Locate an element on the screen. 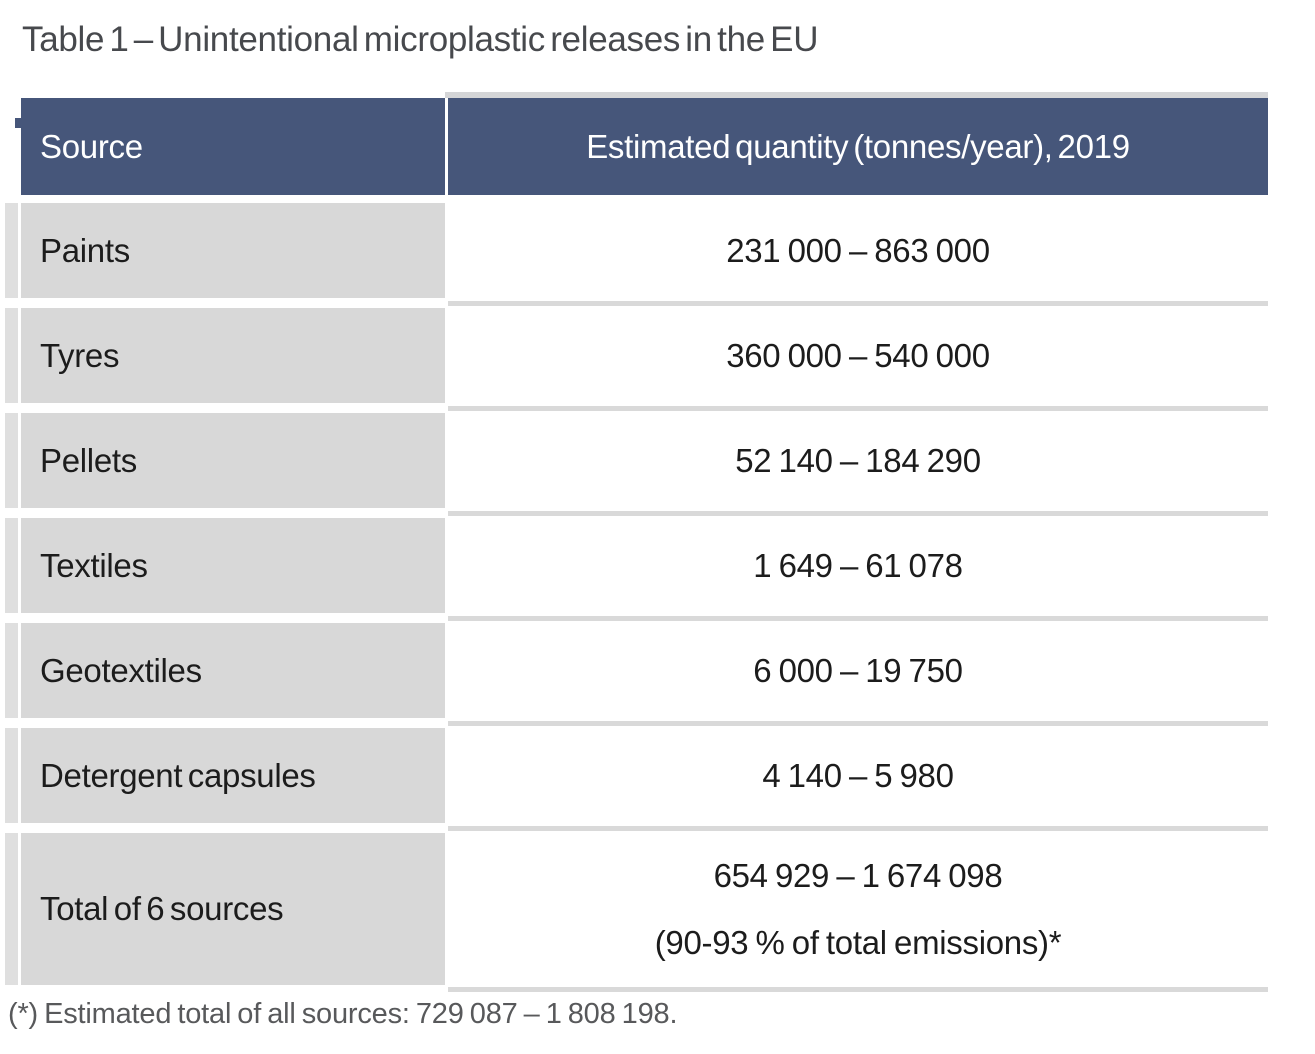 This screenshot has height=1054, width=1315. quantity-cell-tyres: 360 000 – 540 000 is located at coordinates (858, 355).